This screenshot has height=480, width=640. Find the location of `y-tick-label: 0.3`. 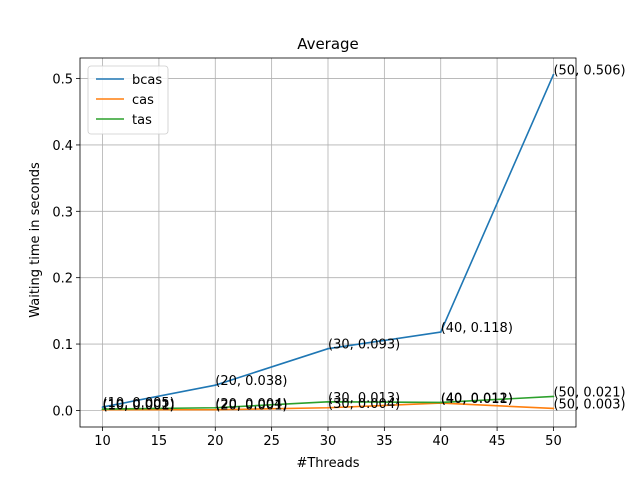

y-tick-label: 0.3 is located at coordinates (62, 212).